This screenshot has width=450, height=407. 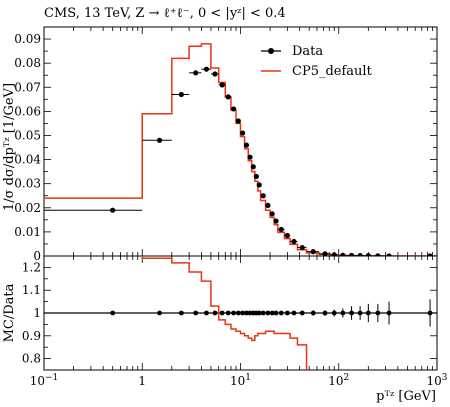 I want to click on x-axis-label: pᵀᶻ [GeV], so click(x=406, y=396).